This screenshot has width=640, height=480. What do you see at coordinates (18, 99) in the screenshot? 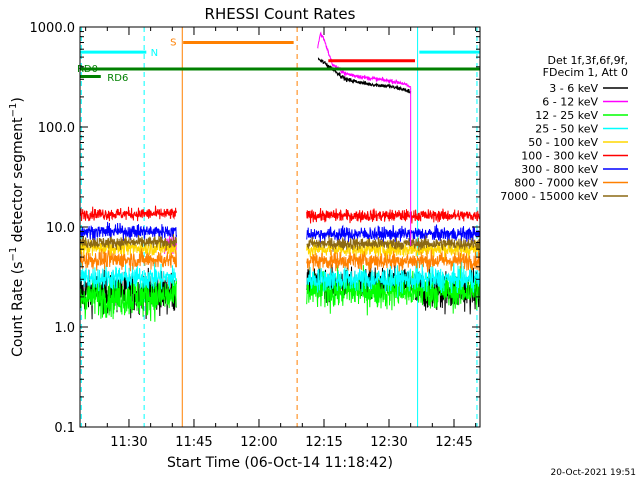
I see `y-axis-label-part: )` at bounding box center [18, 99].